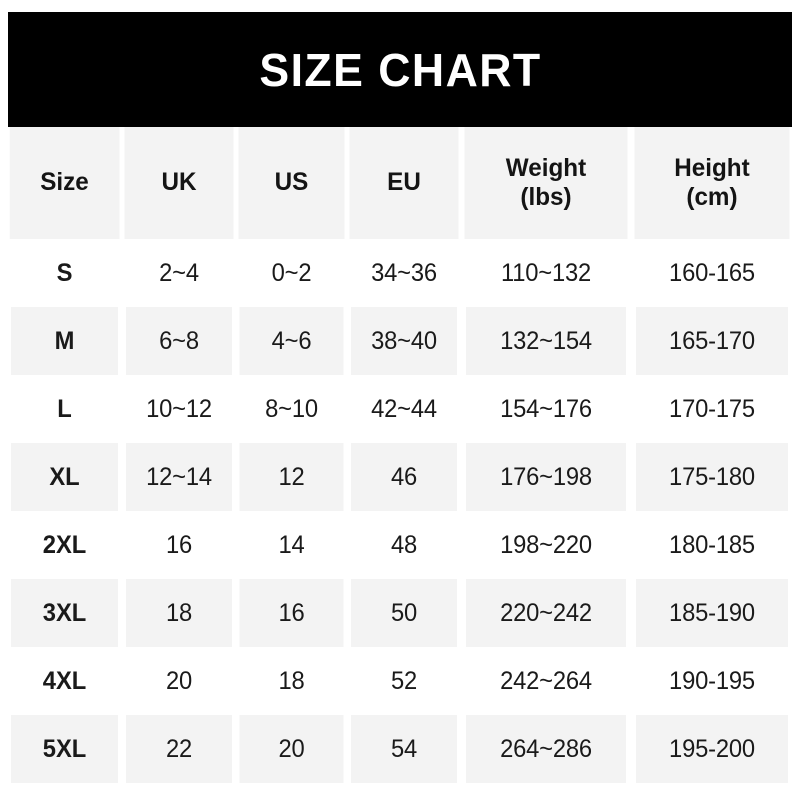 The width and height of the screenshot is (800, 800). Describe the element at coordinates (179, 273) in the screenshot. I see `cell-uk: 2~4` at that location.